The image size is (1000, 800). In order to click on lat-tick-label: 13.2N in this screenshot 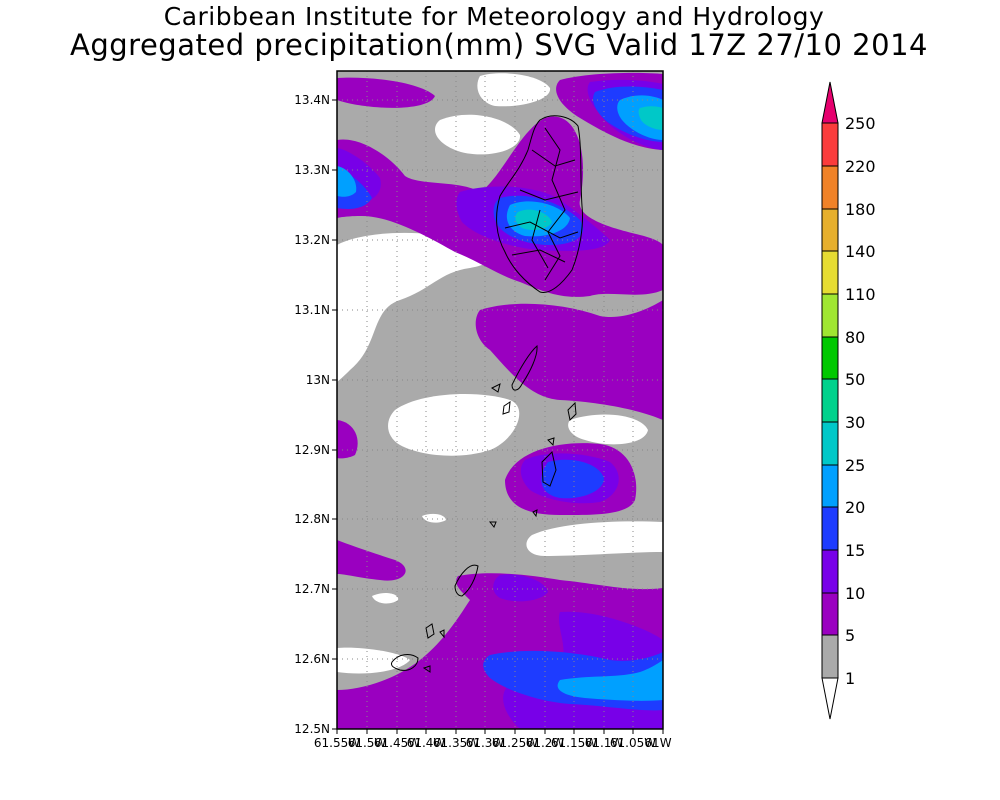, I will do `click(312, 240)`.